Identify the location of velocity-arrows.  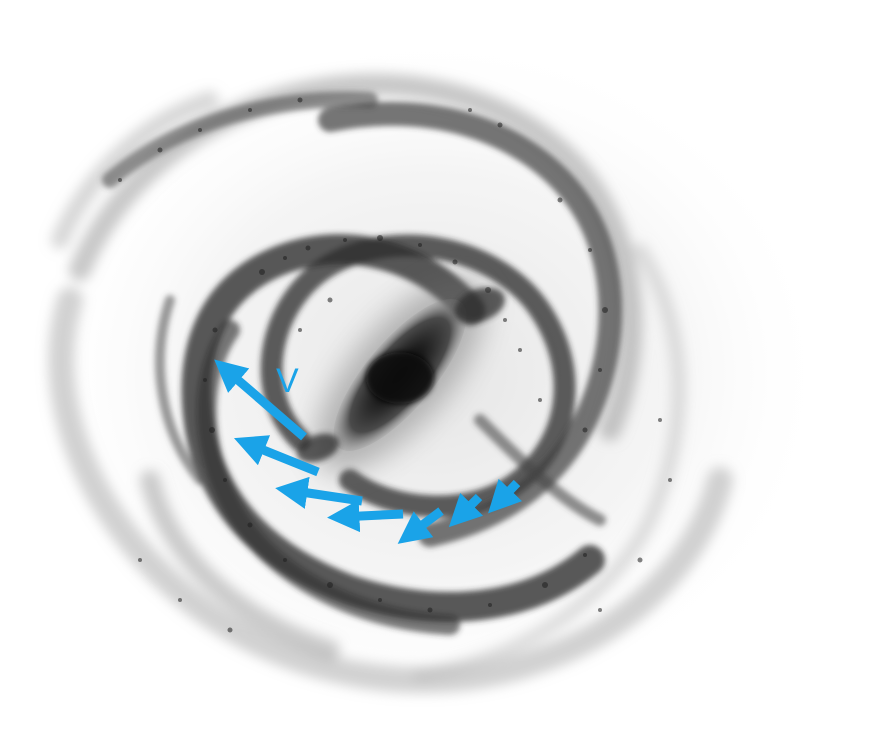
(368, 451).